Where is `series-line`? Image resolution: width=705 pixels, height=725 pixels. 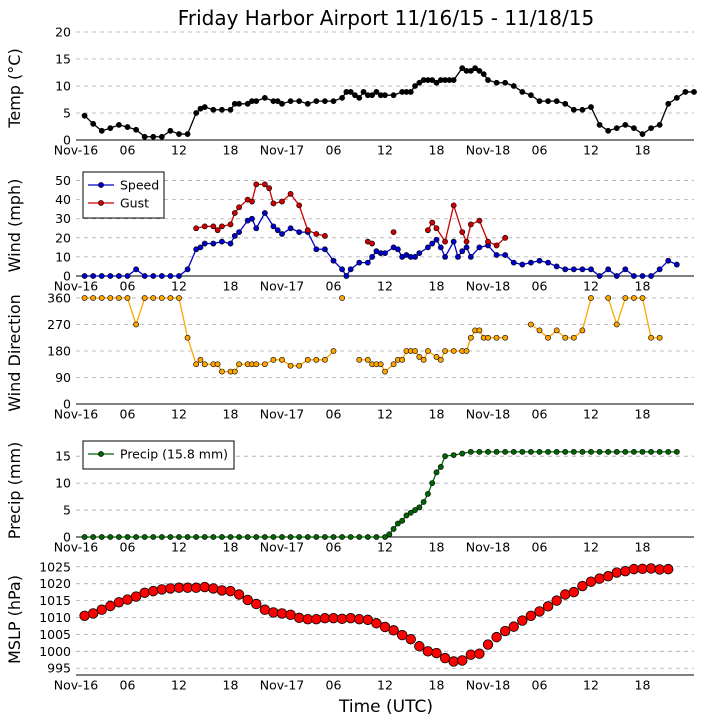
series-line is located at coordinates (389, 102).